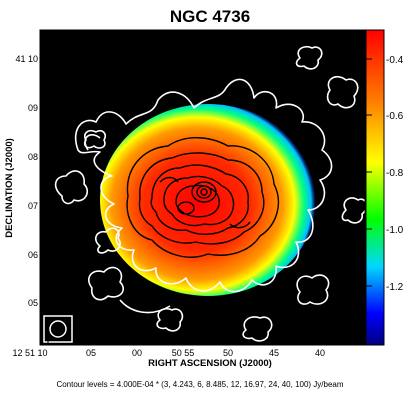 The width and height of the screenshot is (409, 403). Describe the element at coordinates (33, 108) in the screenshot. I see `y-tick-label: 09` at that location.